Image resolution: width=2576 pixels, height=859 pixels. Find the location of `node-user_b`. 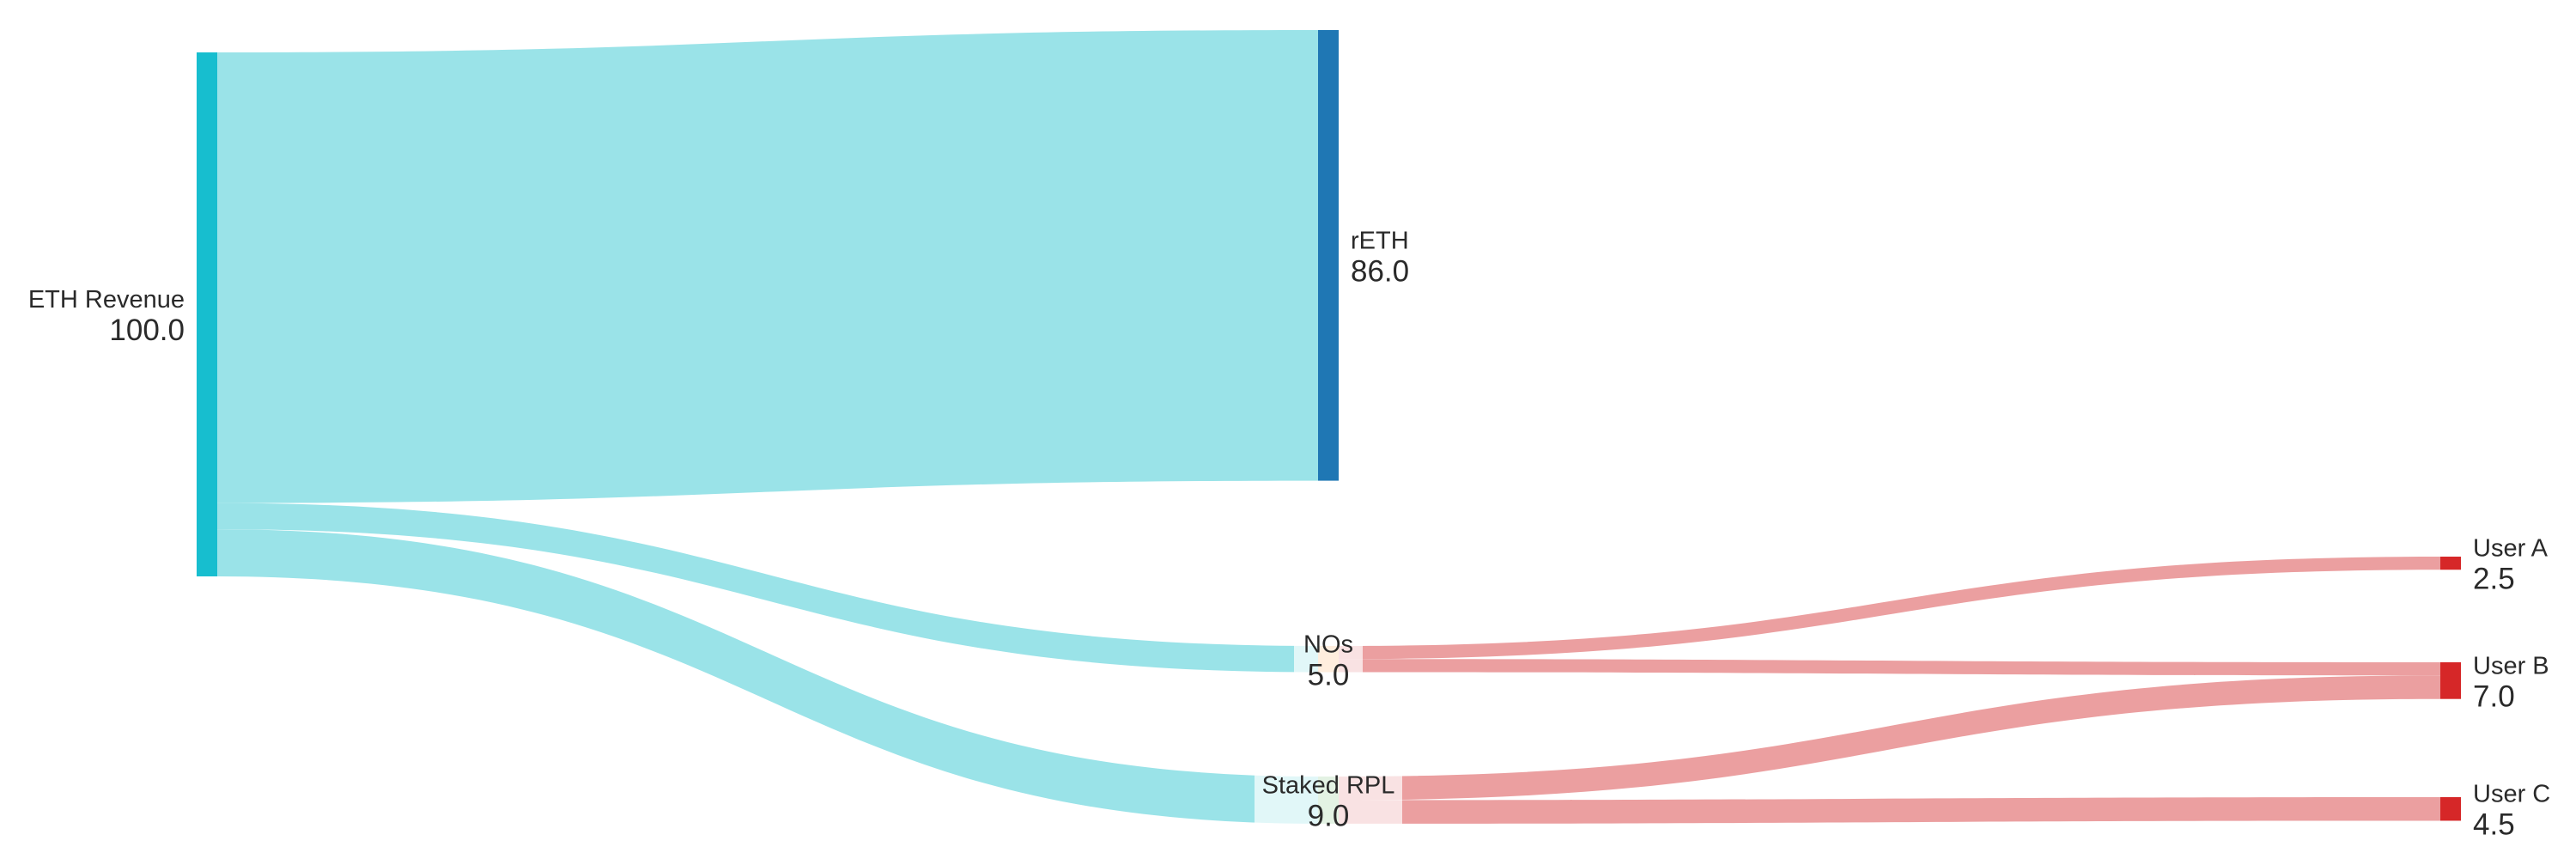

node-user_b is located at coordinates (2450, 681).